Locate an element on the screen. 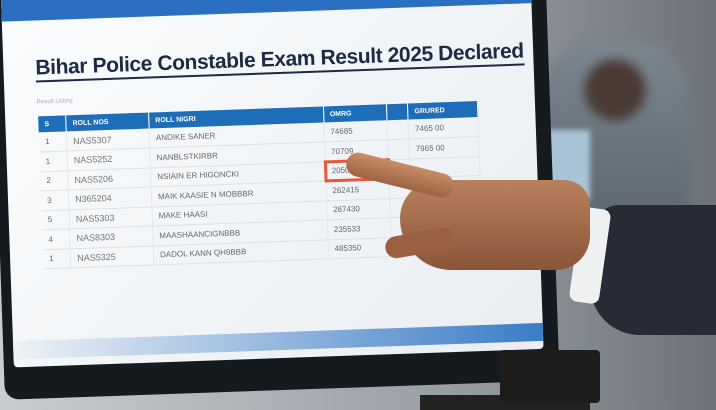 The height and width of the screenshot is (410, 716). site-header-bar is located at coordinates (266, 11).